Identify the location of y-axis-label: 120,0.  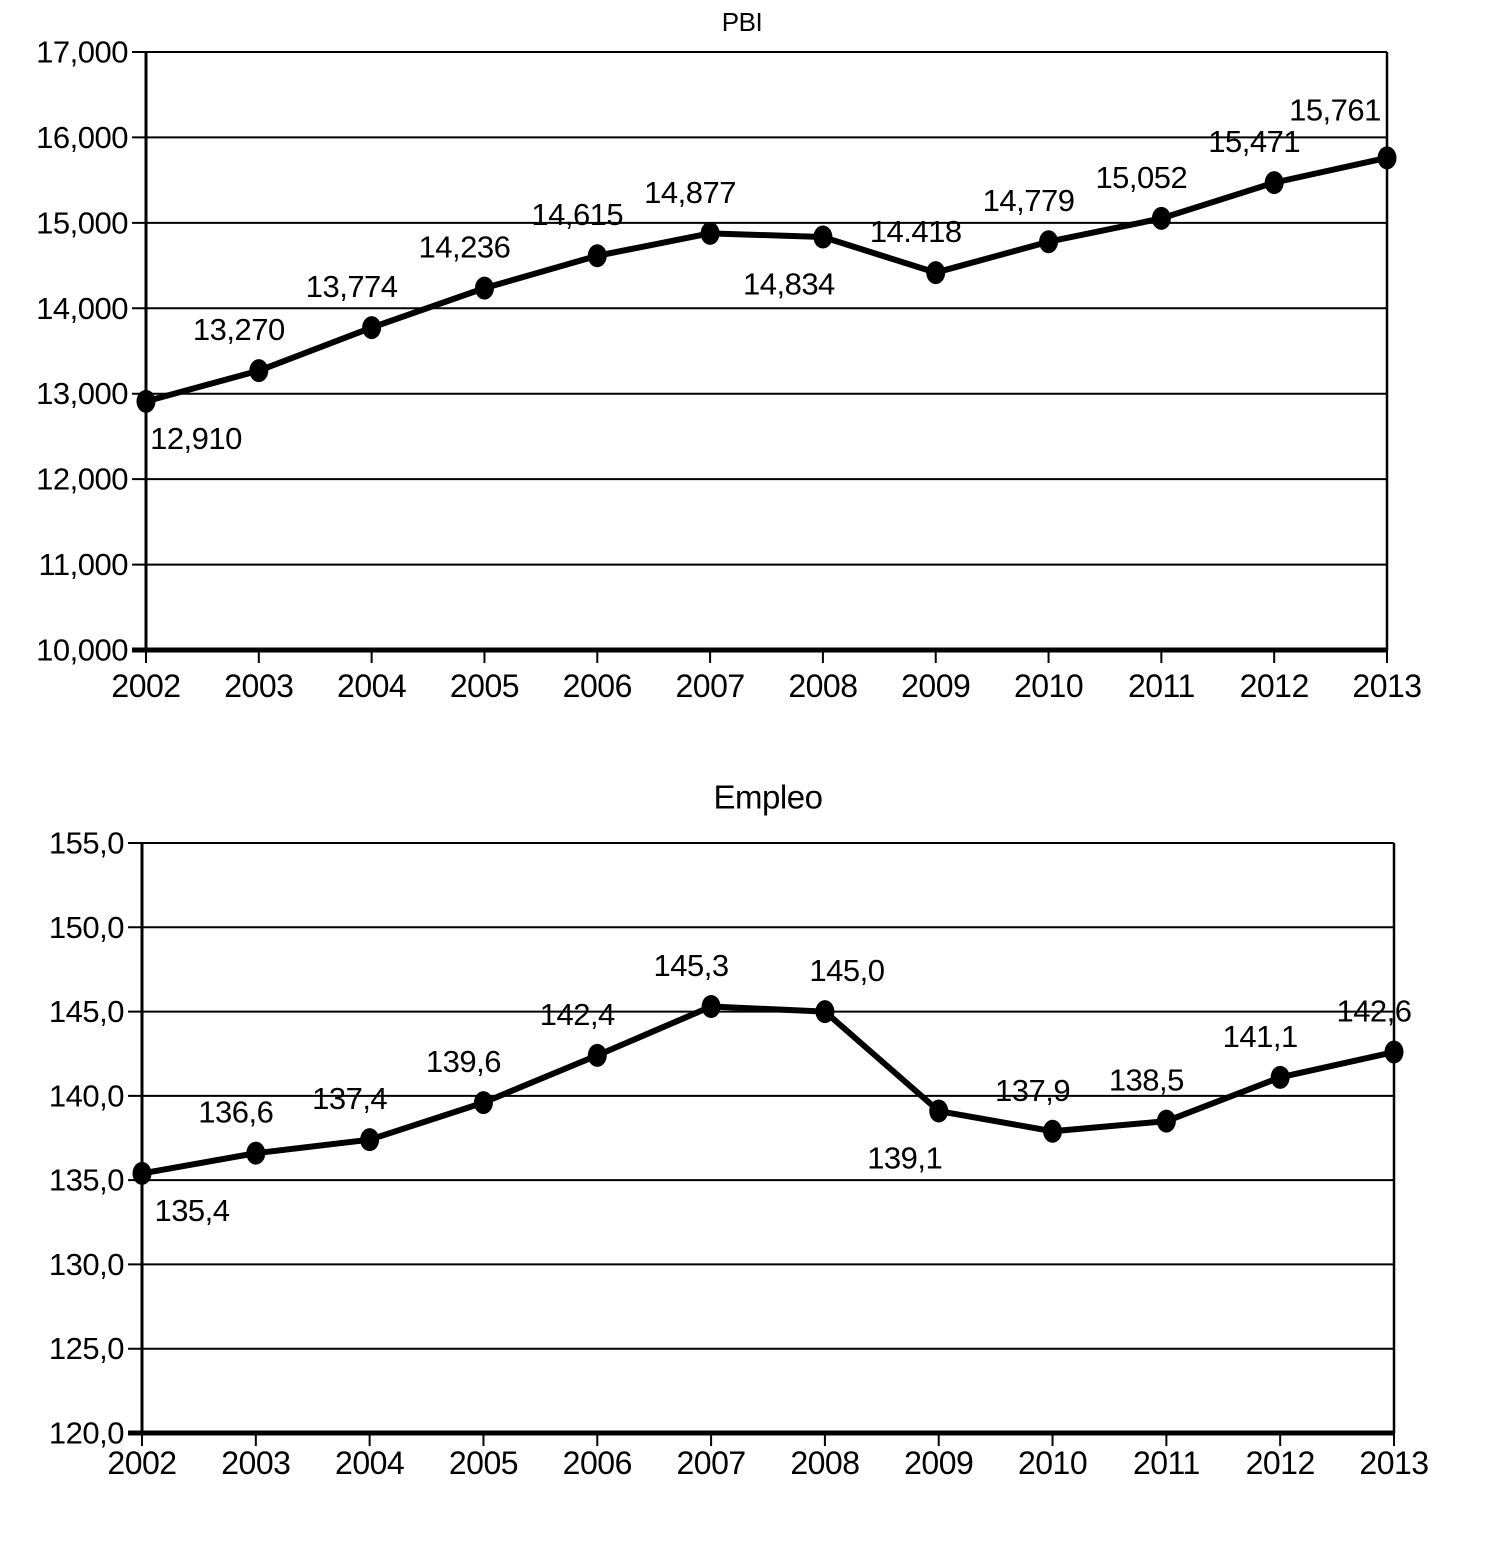
(86, 1433).